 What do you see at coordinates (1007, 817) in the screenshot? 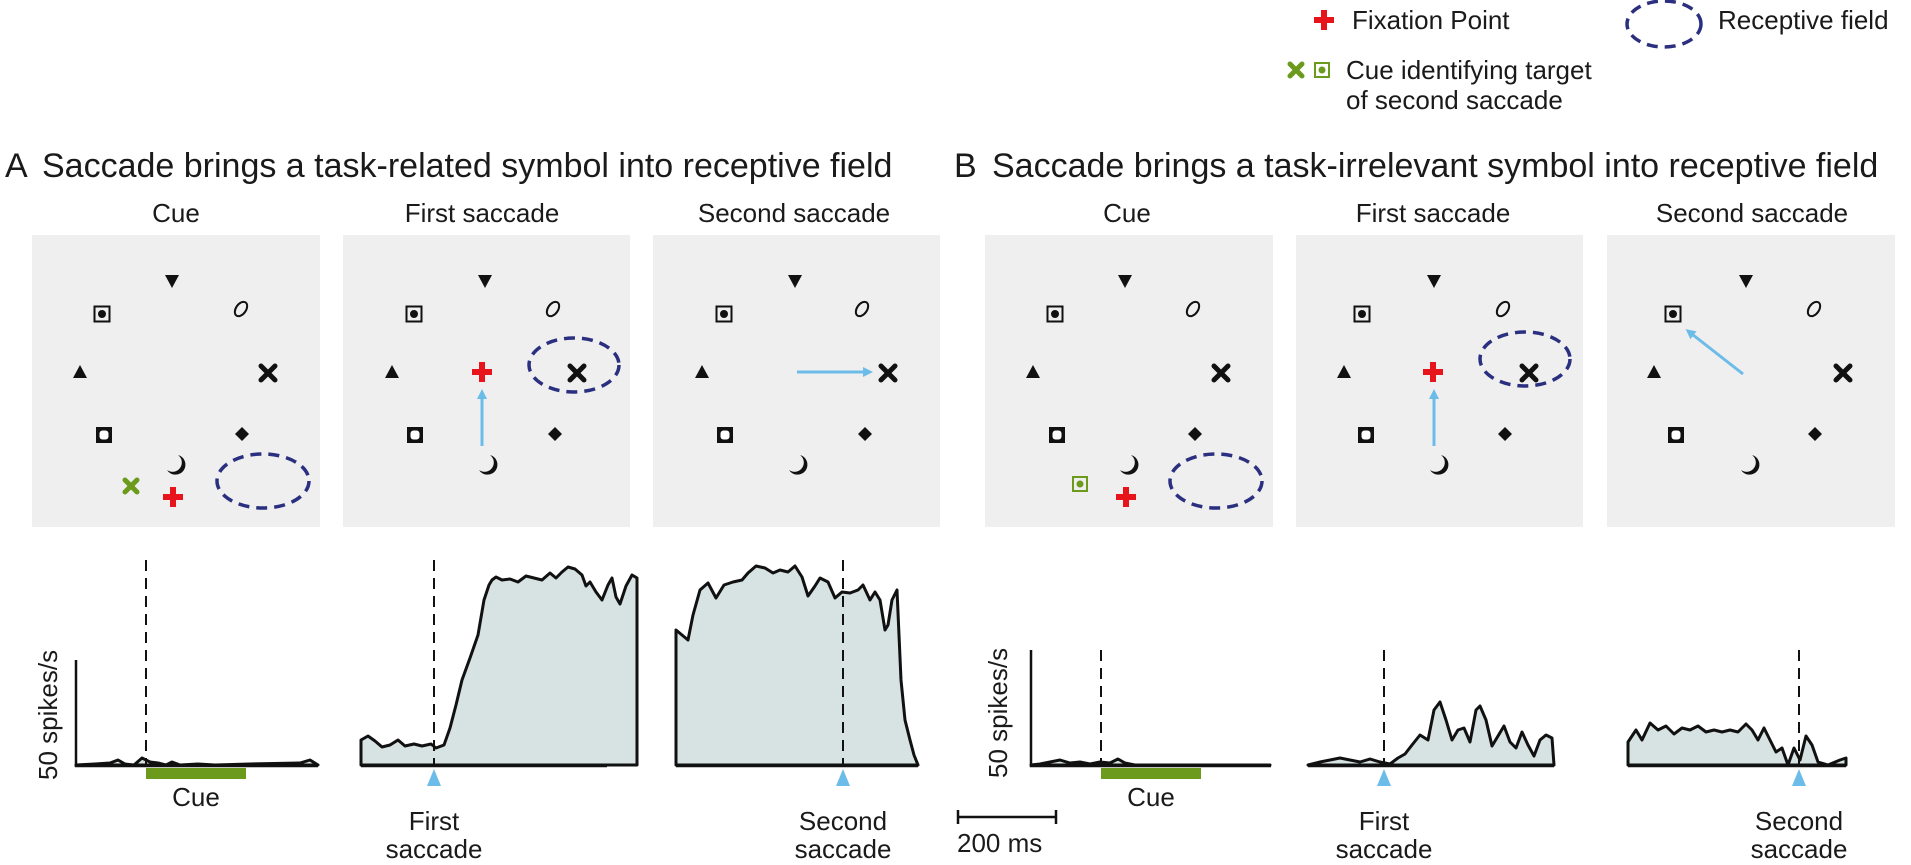
I see `scale-bar-line` at bounding box center [1007, 817].